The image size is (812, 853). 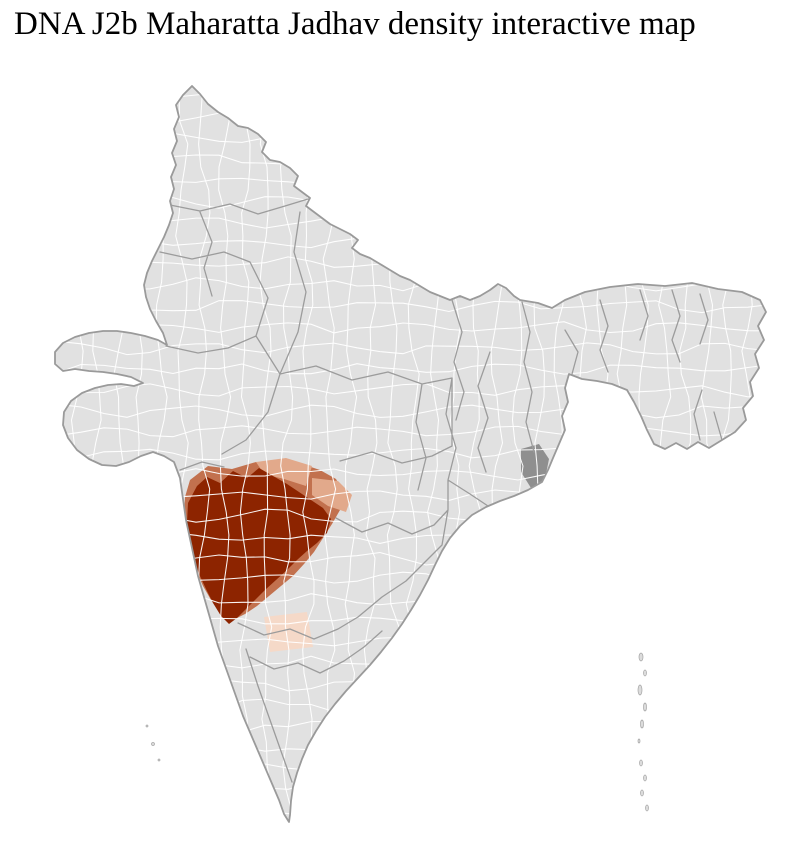 What do you see at coordinates (643, 732) in the screenshot?
I see `island-chain-andaman` at bounding box center [643, 732].